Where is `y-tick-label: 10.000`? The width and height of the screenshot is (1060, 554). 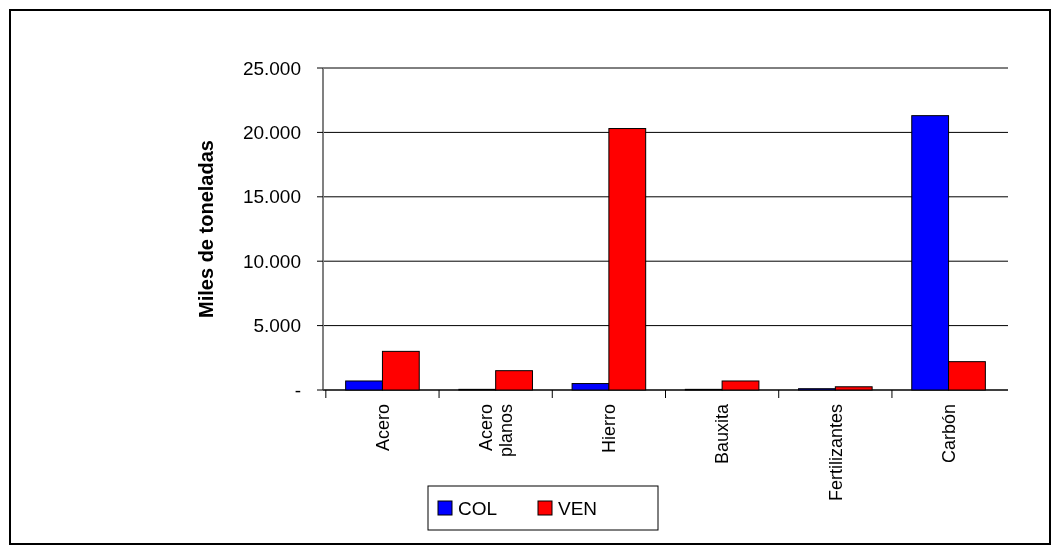 y-tick-label: 10.000 is located at coordinates (271, 261).